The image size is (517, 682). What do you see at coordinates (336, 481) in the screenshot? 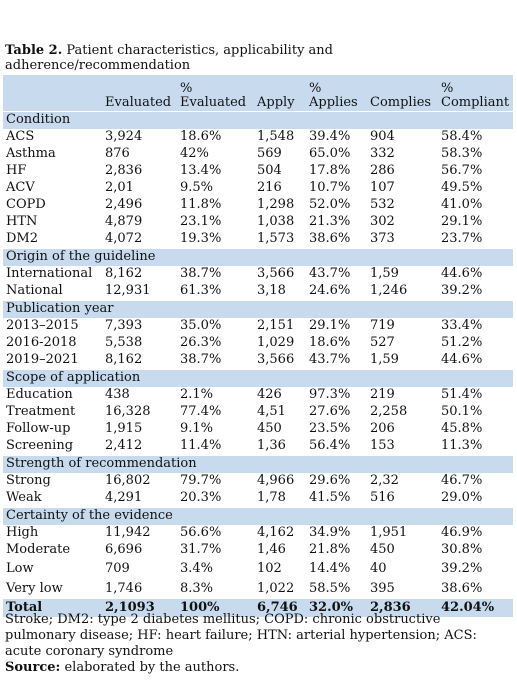
I see `table-cell: 29.6%` at bounding box center [336, 481].